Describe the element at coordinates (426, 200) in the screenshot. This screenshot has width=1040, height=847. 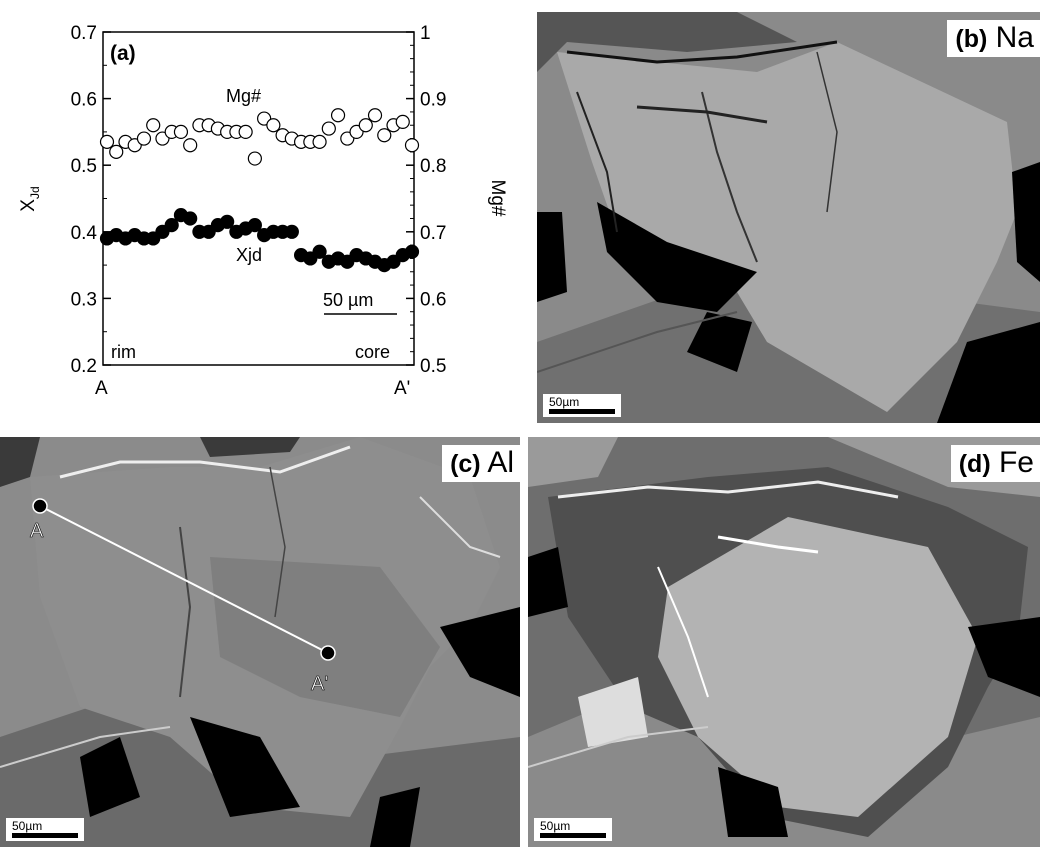
I see `right-axis-ticks: 0.5 0.6 0.7 0.8 0.9 1` at that location.